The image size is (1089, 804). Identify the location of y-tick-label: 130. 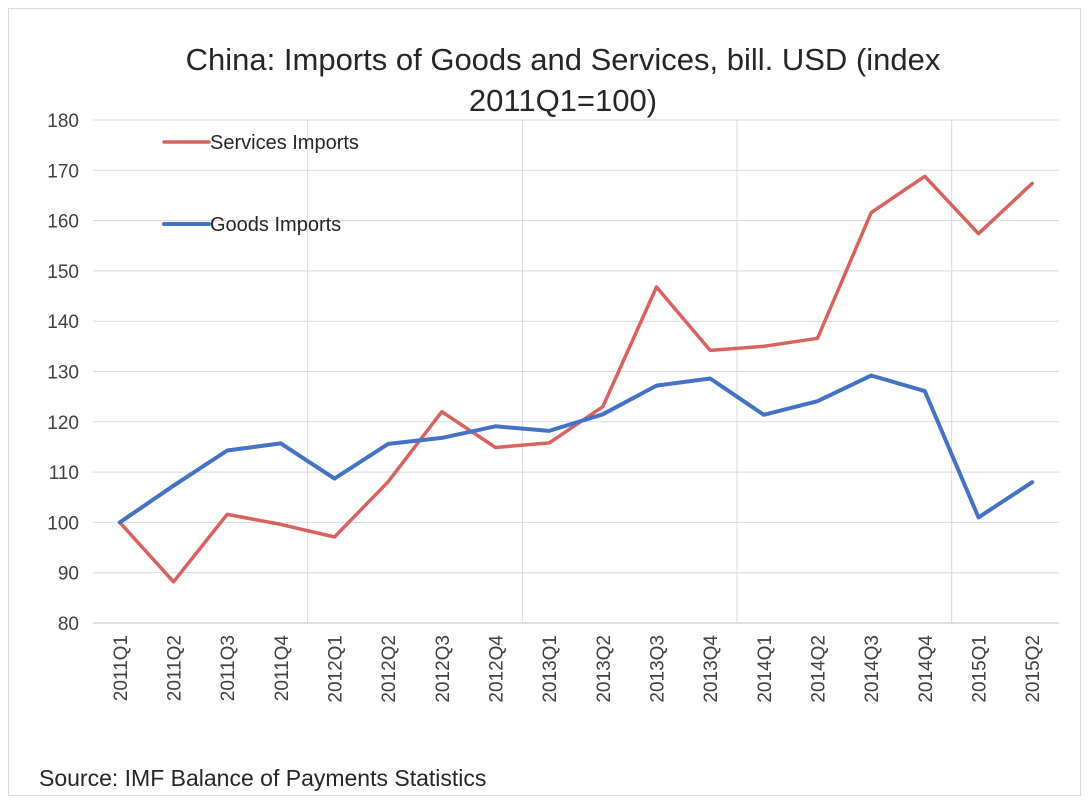
(63, 373).